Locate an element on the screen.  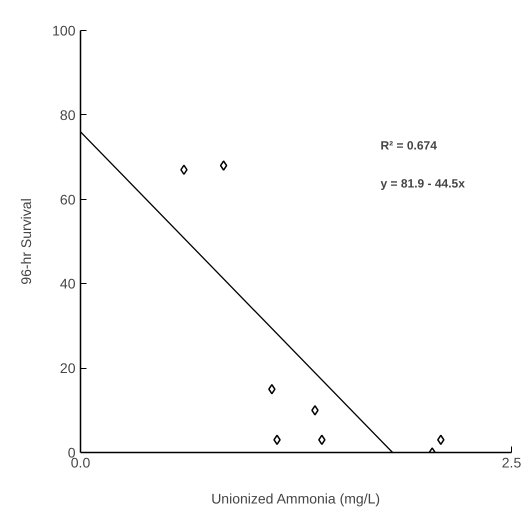
y-axis-title: 96-hr Survival is located at coordinates (26, 241).